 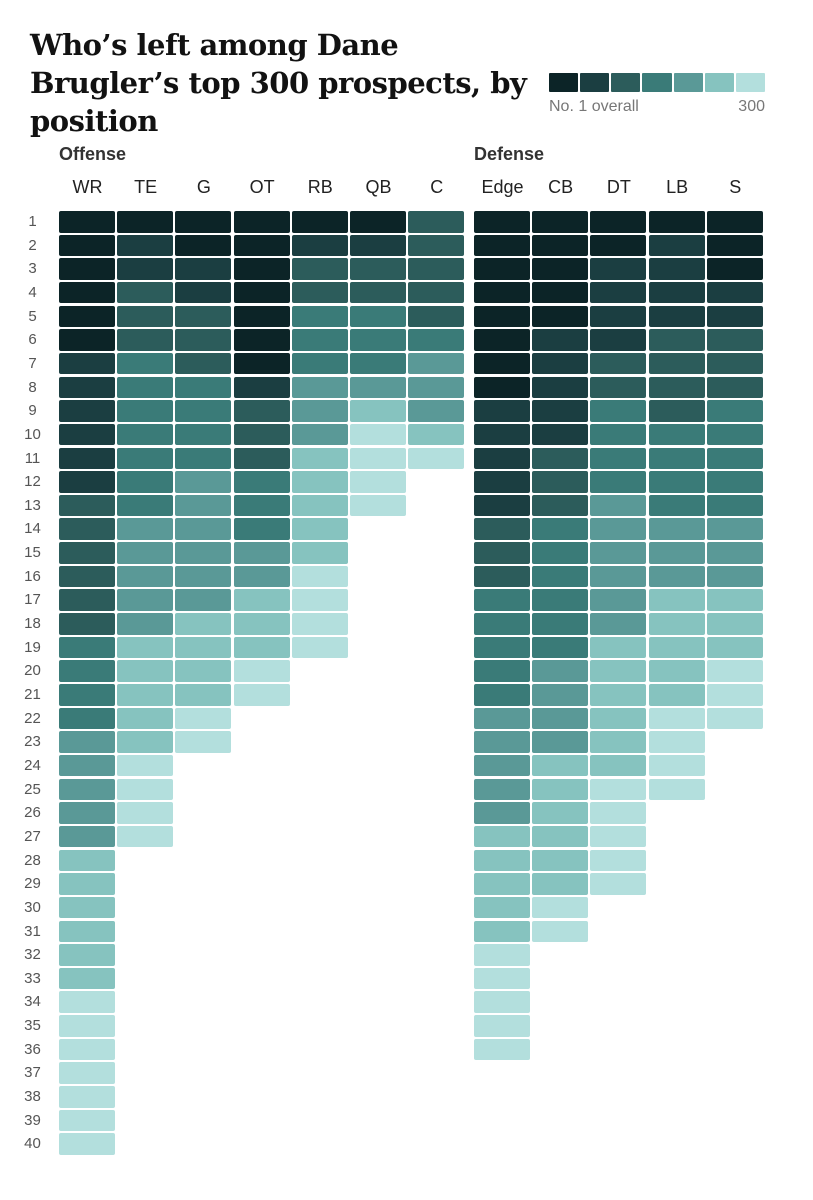 I want to click on legend-labels: No. 1 overall 300, so click(x=657, y=107).